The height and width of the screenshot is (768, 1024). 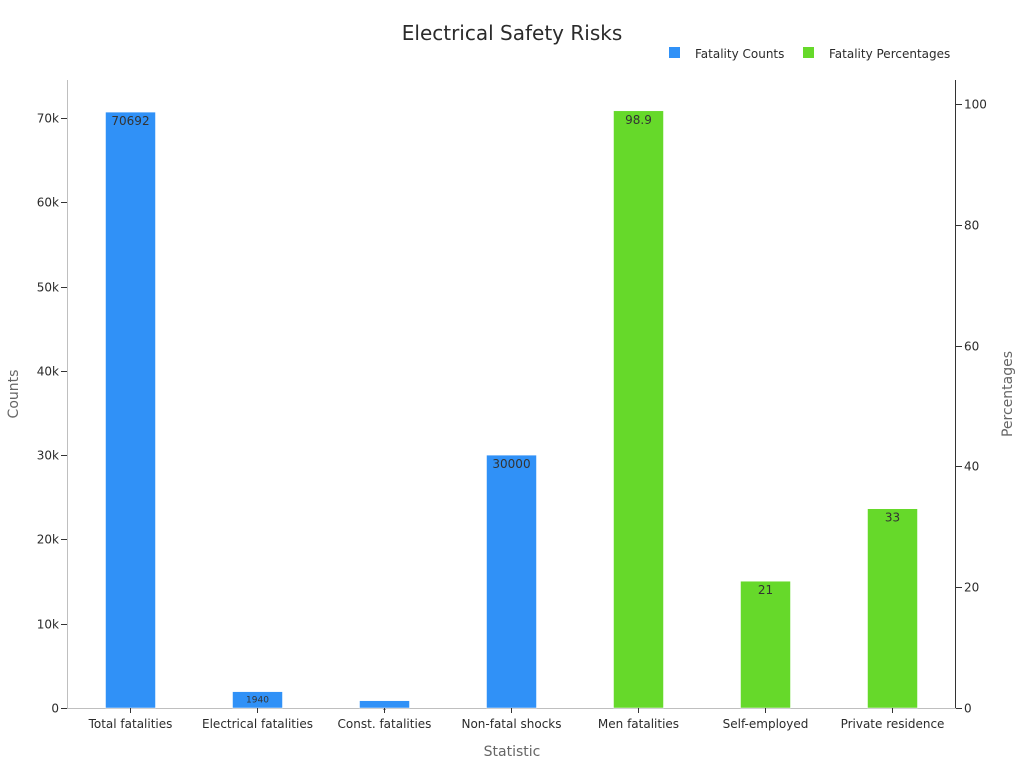 What do you see at coordinates (971, 588) in the screenshot?
I see `right-tick-label: 20` at bounding box center [971, 588].